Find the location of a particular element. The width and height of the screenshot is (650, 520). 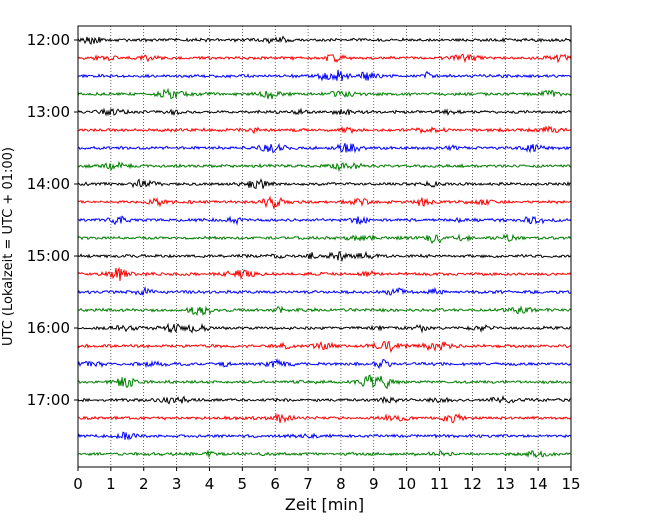

x-tick-label: 13 is located at coordinates (505, 484).